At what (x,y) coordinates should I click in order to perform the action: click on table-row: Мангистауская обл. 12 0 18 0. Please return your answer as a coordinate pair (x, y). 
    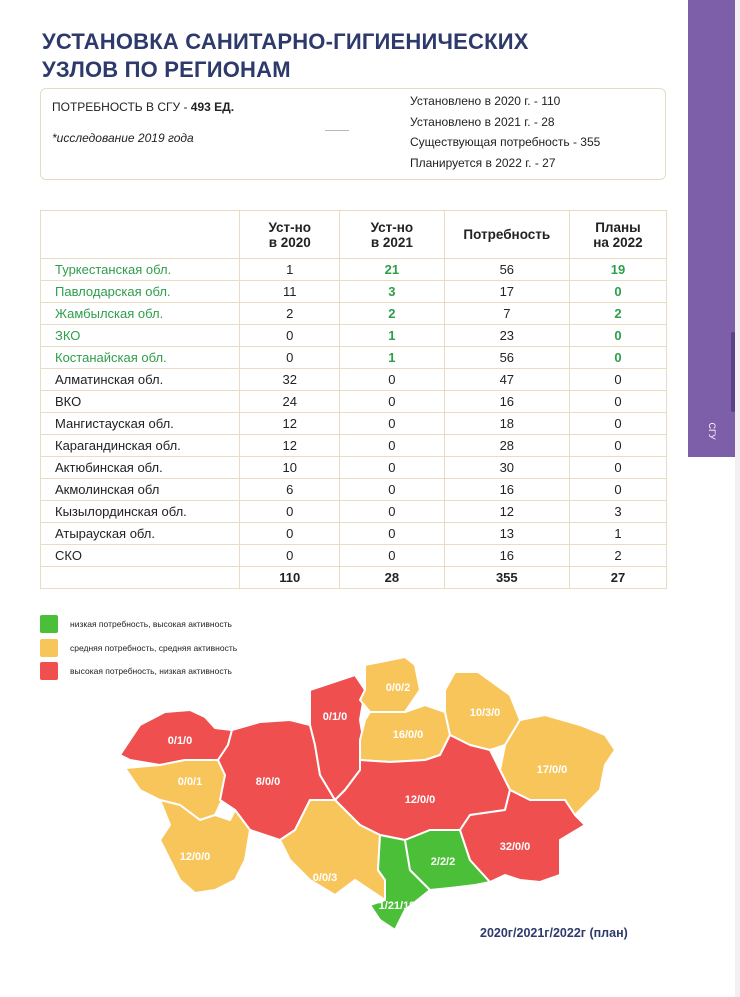
    Looking at the image, I should click on (353, 423).